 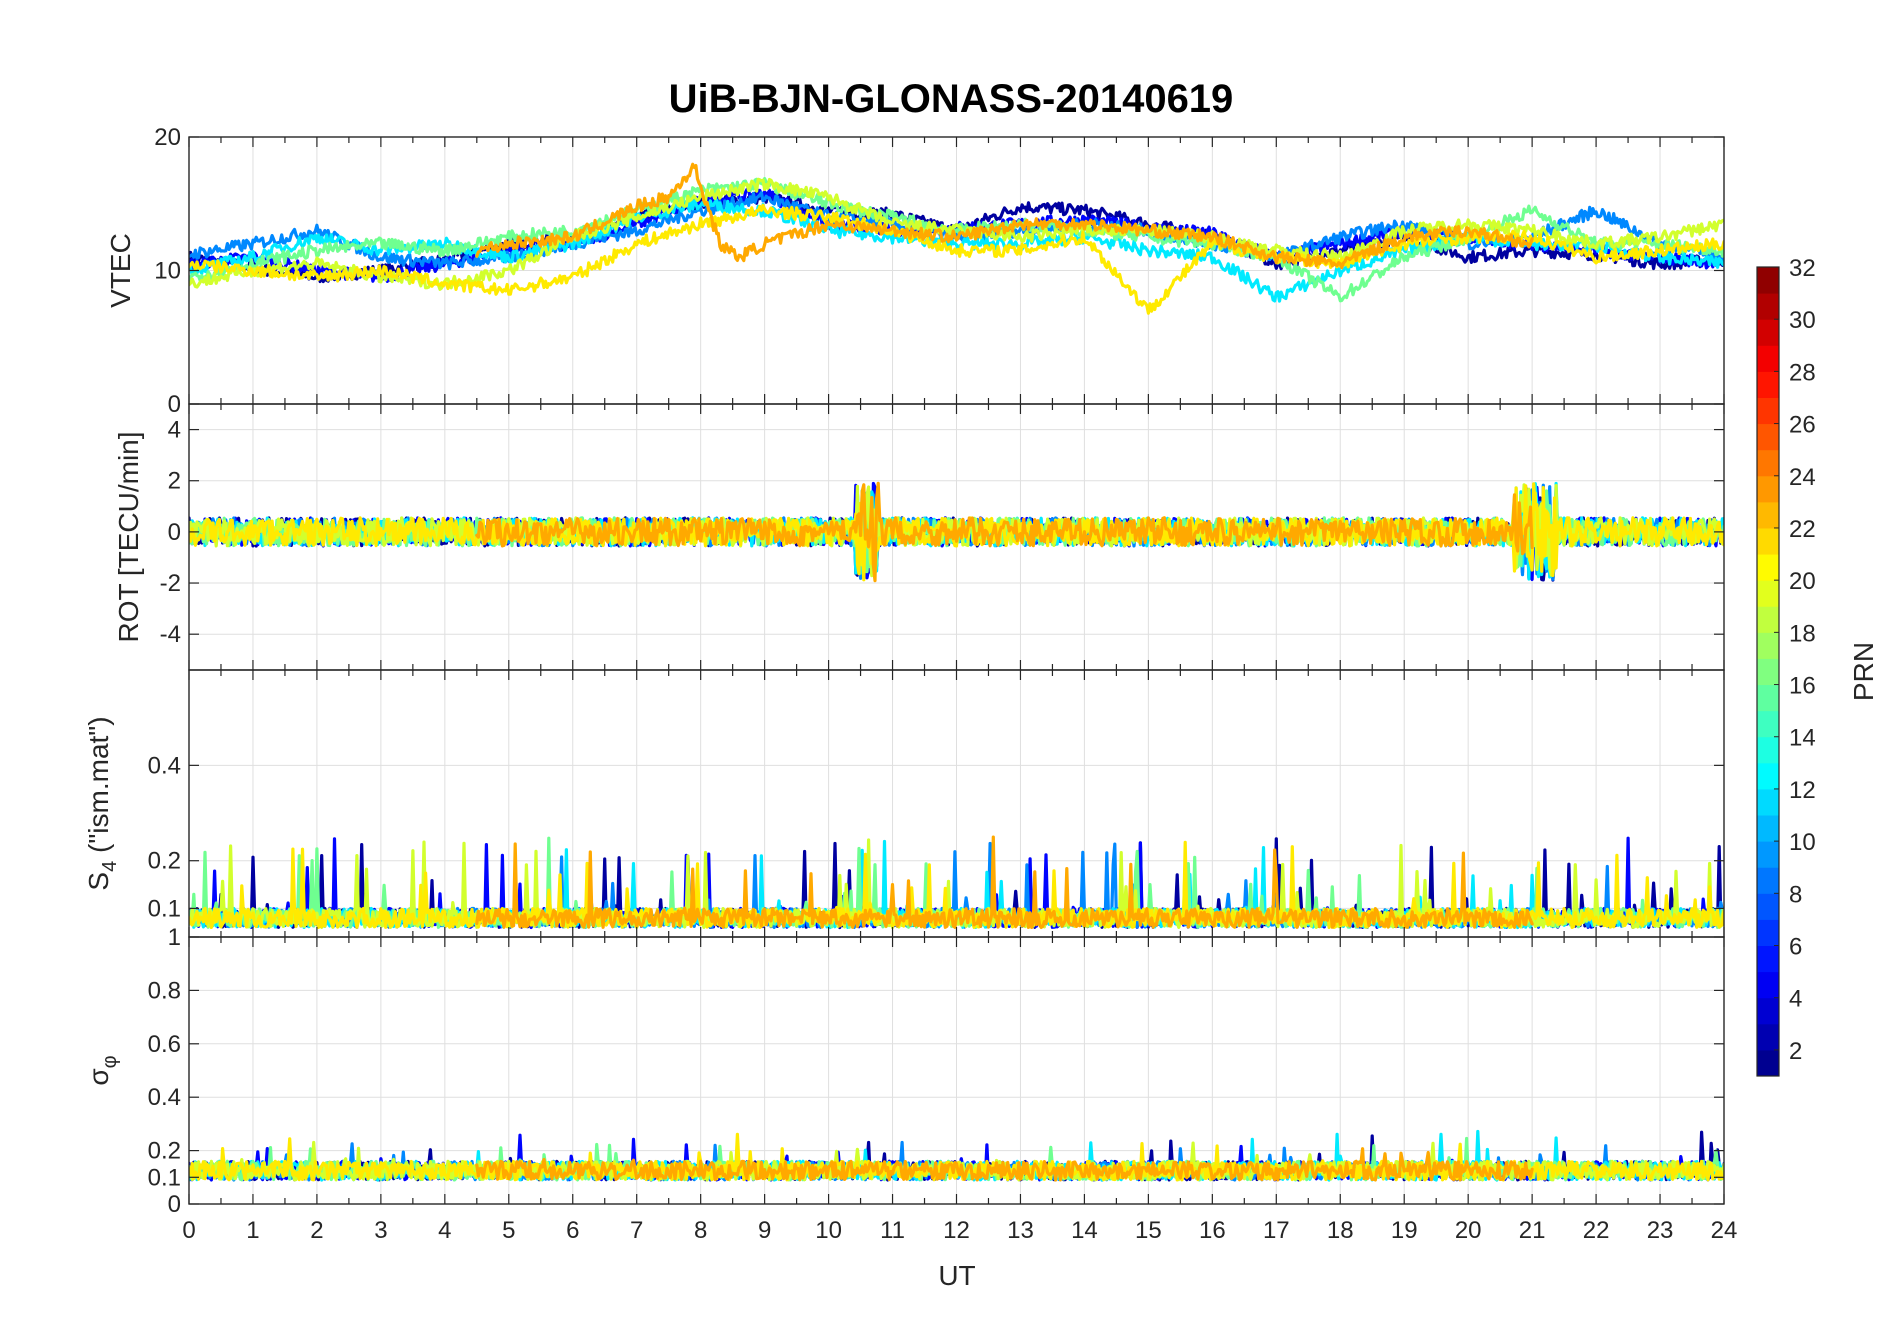 What do you see at coordinates (828, 1230) in the screenshot?
I see `x-tick-label: 10` at bounding box center [828, 1230].